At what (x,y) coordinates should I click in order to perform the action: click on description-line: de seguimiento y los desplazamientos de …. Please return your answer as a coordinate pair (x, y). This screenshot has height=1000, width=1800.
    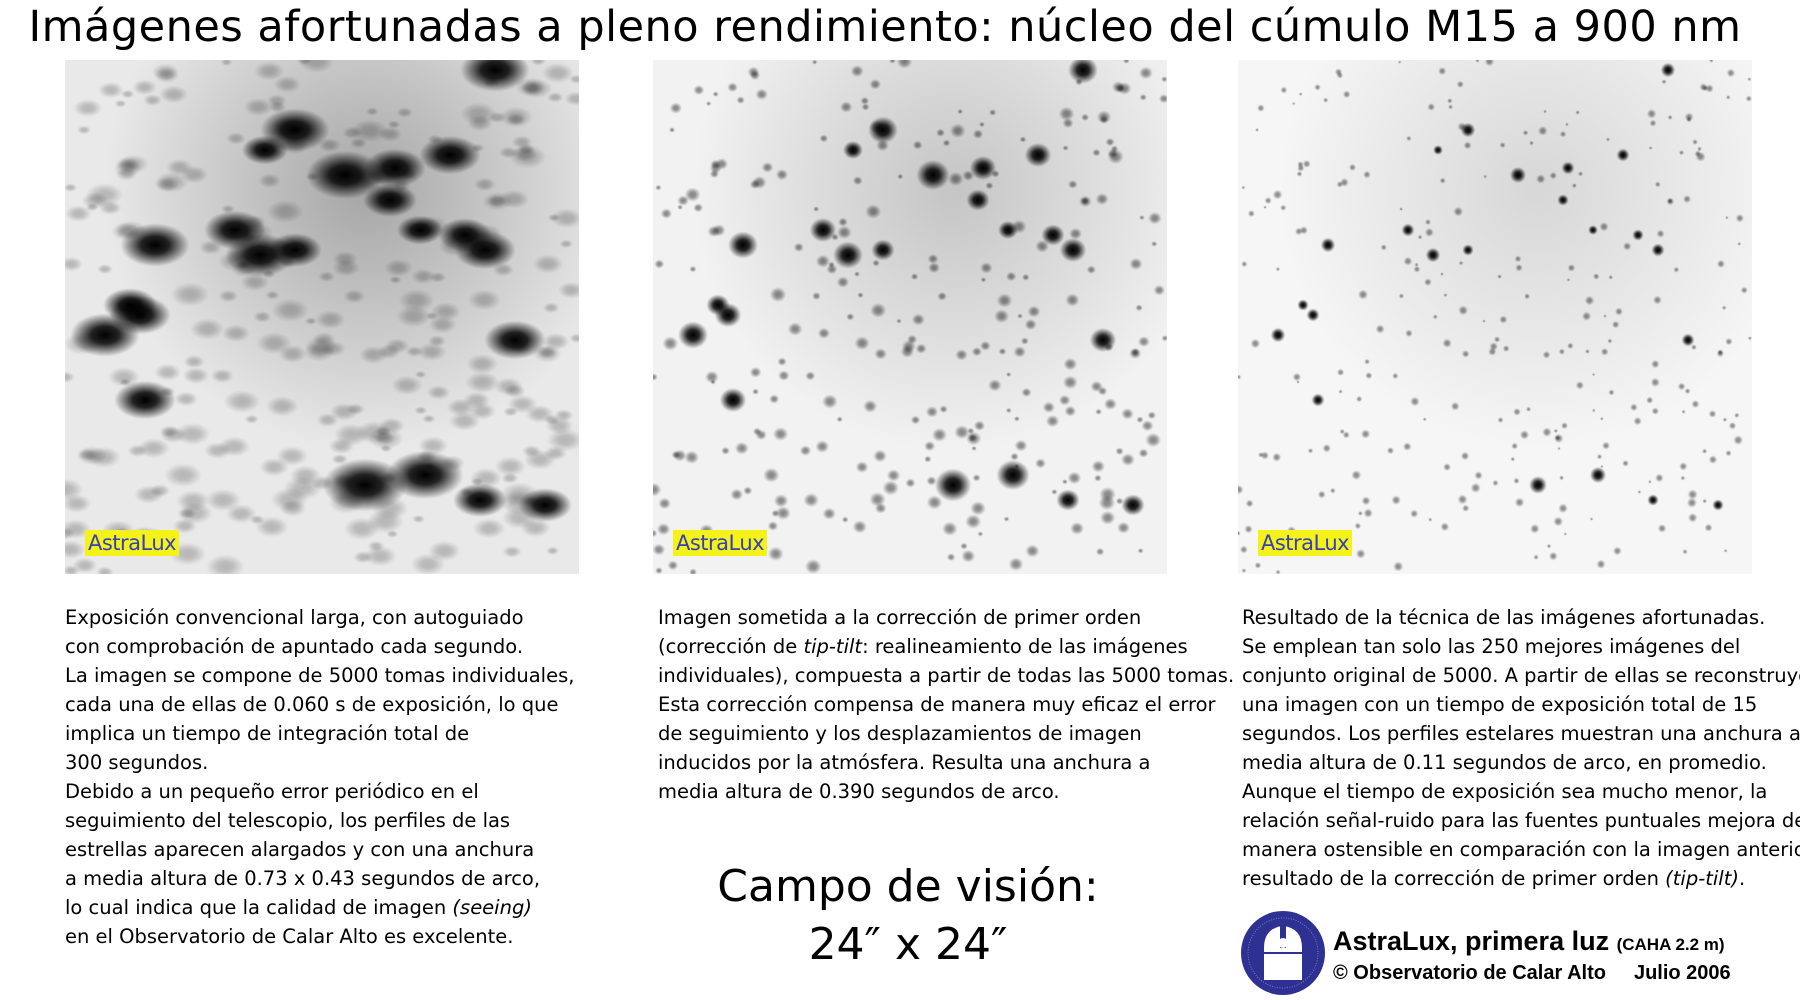
    Looking at the image, I should click on (946, 733).